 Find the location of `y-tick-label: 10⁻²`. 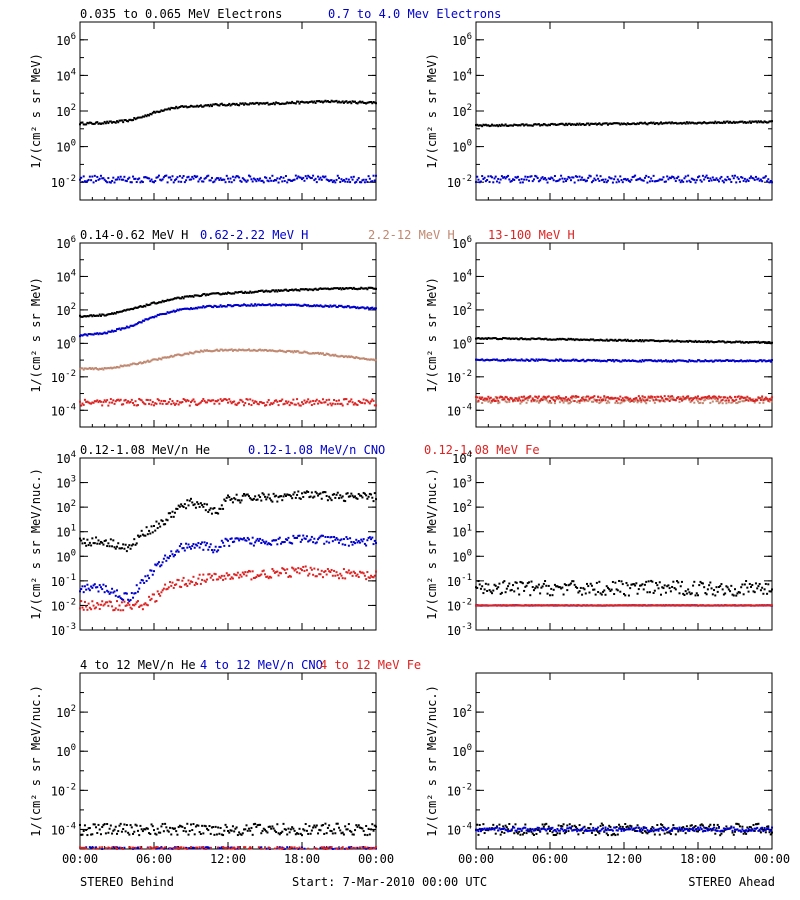

y-tick-label: 10⁻² is located at coordinates (63, 790).